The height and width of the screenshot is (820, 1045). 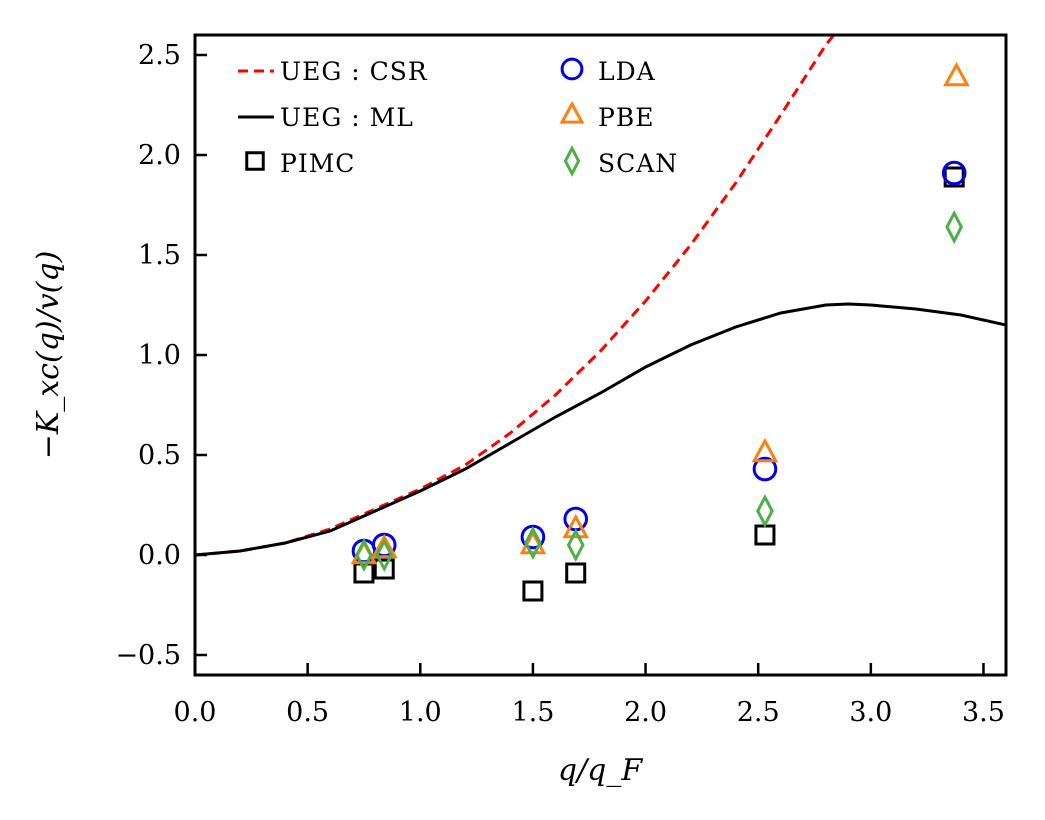 What do you see at coordinates (317, 163) in the screenshot?
I see `legend-label: PIMC` at bounding box center [317, 163].